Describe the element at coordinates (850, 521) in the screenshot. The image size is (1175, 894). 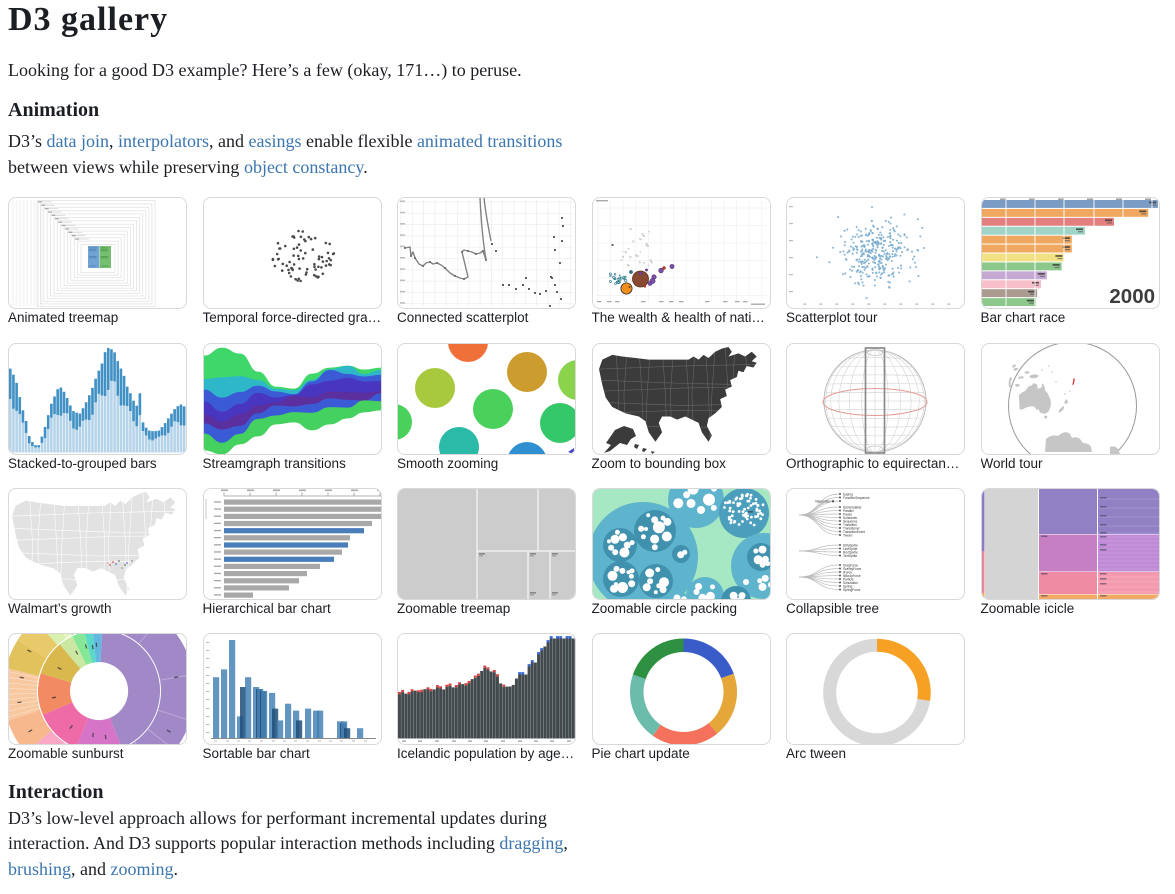
I see `svg-text: Sequence` at that location.